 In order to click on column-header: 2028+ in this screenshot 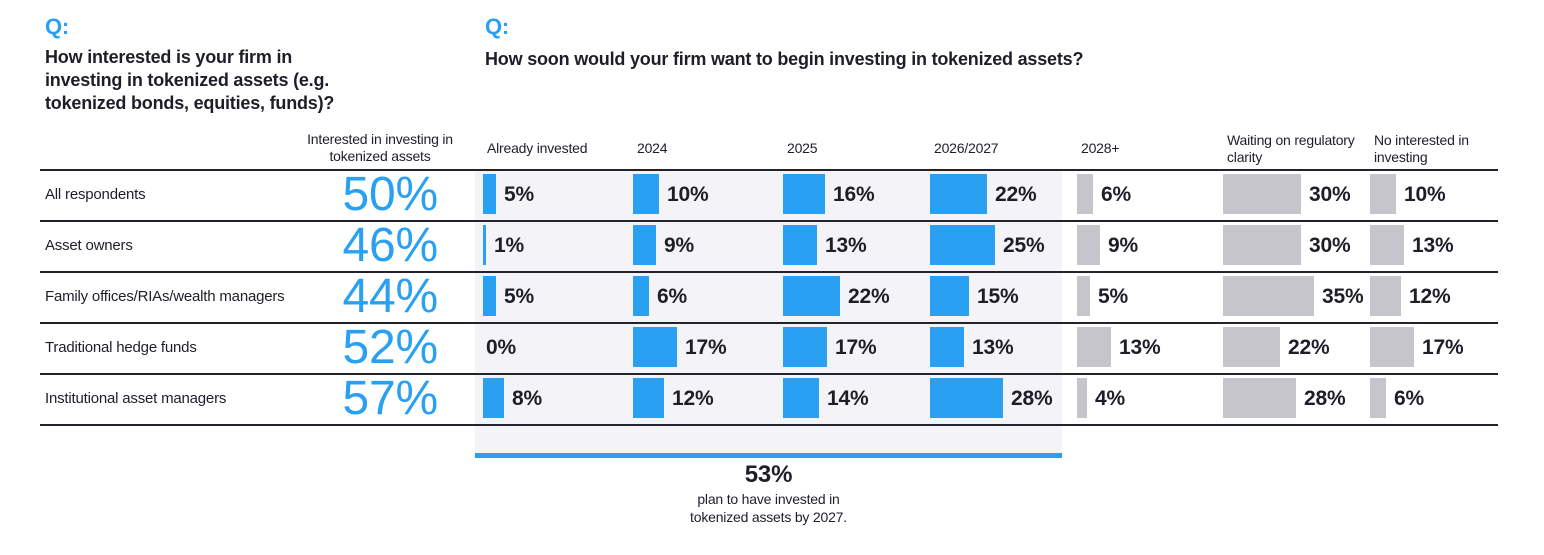, I will do `click(1100, 148)`.